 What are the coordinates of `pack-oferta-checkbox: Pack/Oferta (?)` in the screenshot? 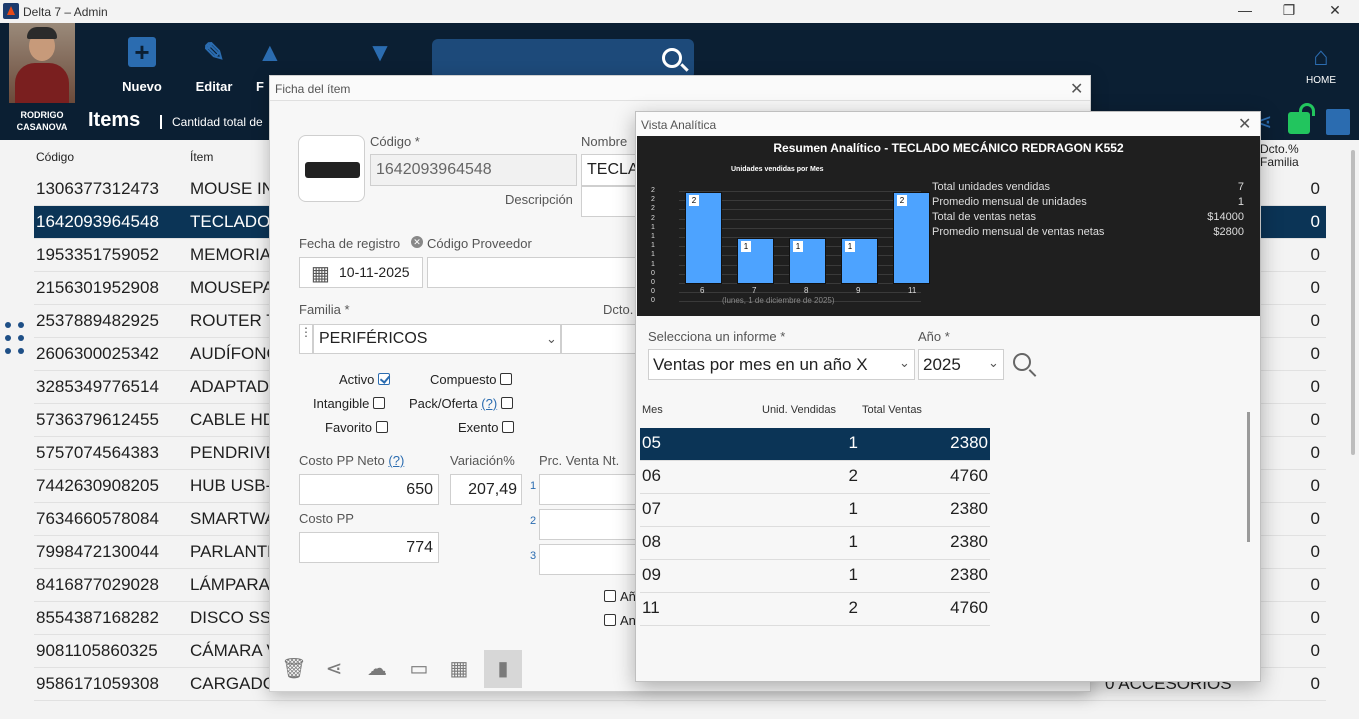 It's located at (461, 403).